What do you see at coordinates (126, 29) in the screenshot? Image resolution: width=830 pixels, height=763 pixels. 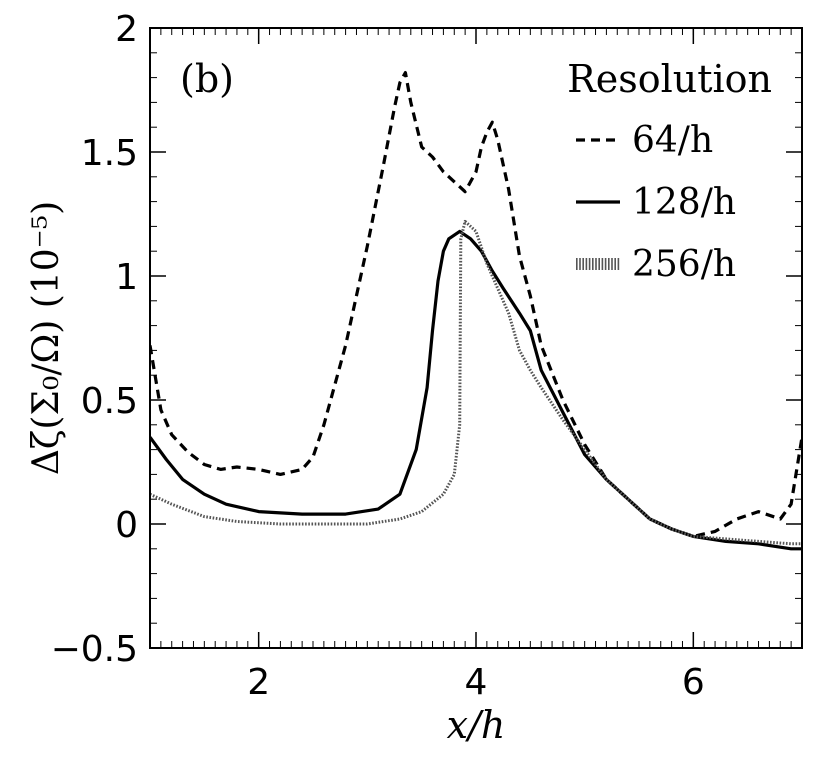 I see `y-tick-label: 2` at bounding box center [126, 29].